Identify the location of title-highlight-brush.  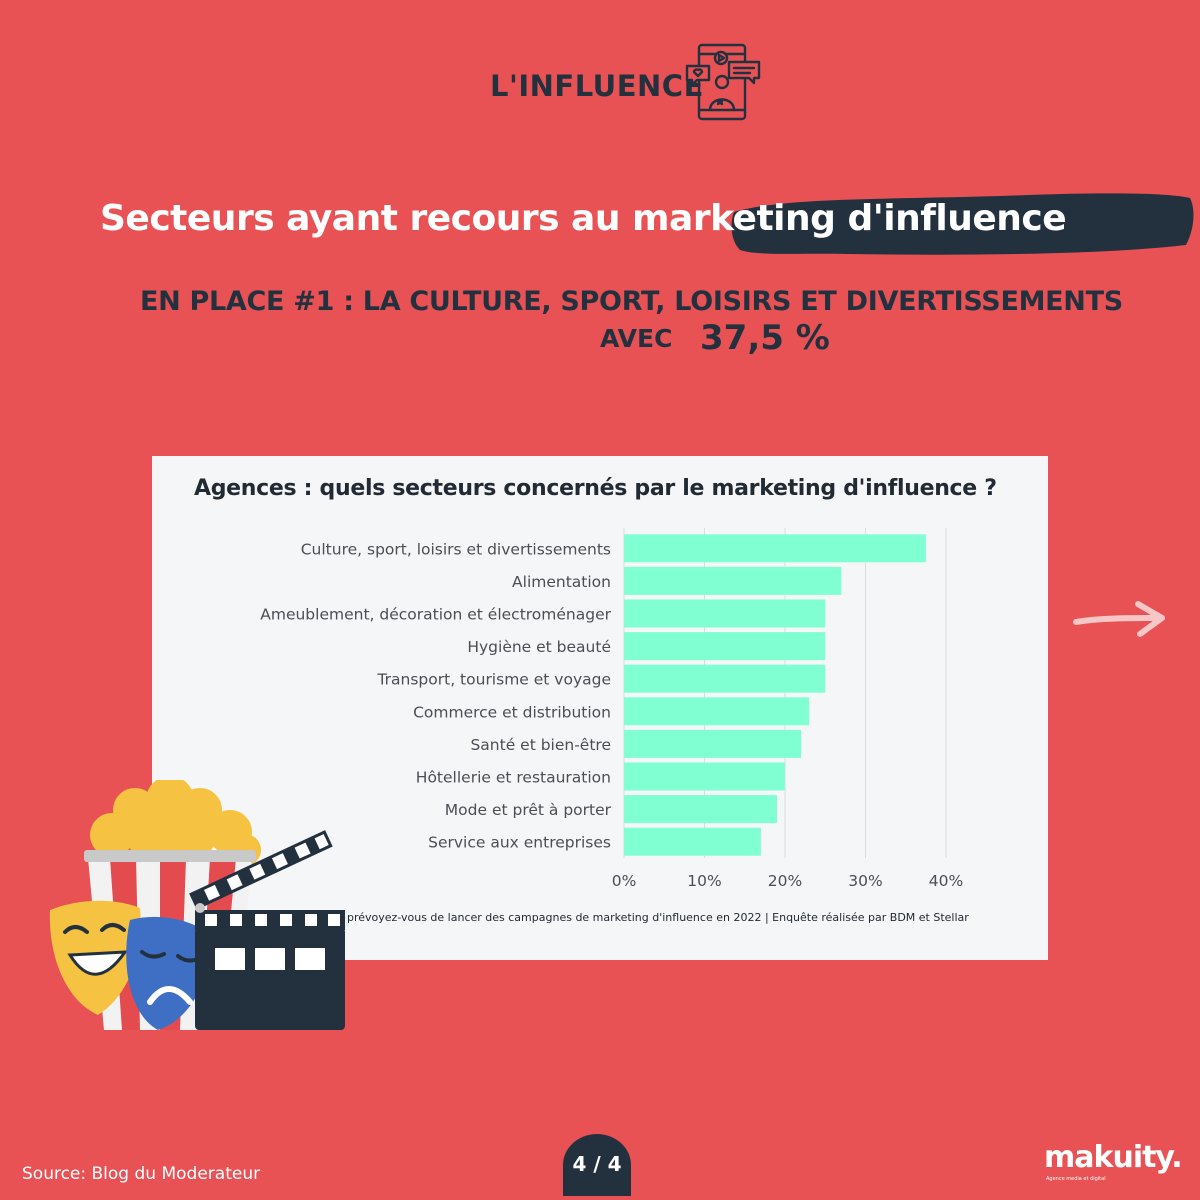
(962, 224).